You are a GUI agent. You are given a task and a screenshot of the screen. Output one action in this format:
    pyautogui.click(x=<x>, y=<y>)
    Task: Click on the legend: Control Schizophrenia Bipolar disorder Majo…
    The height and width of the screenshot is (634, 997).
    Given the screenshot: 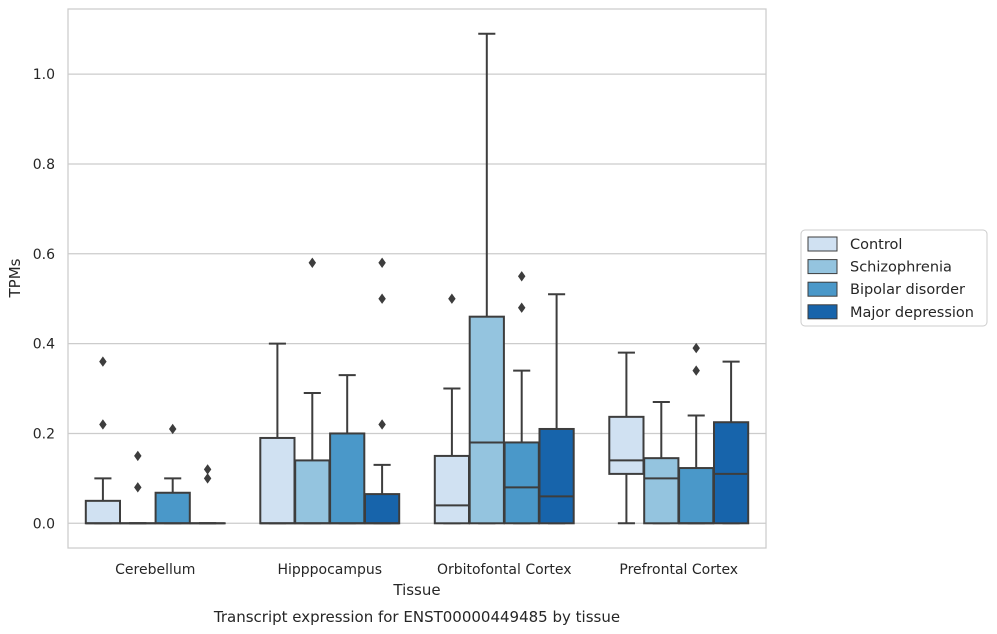 What is the action you would take?
    pyautogui.click(x=894, y=278)
    